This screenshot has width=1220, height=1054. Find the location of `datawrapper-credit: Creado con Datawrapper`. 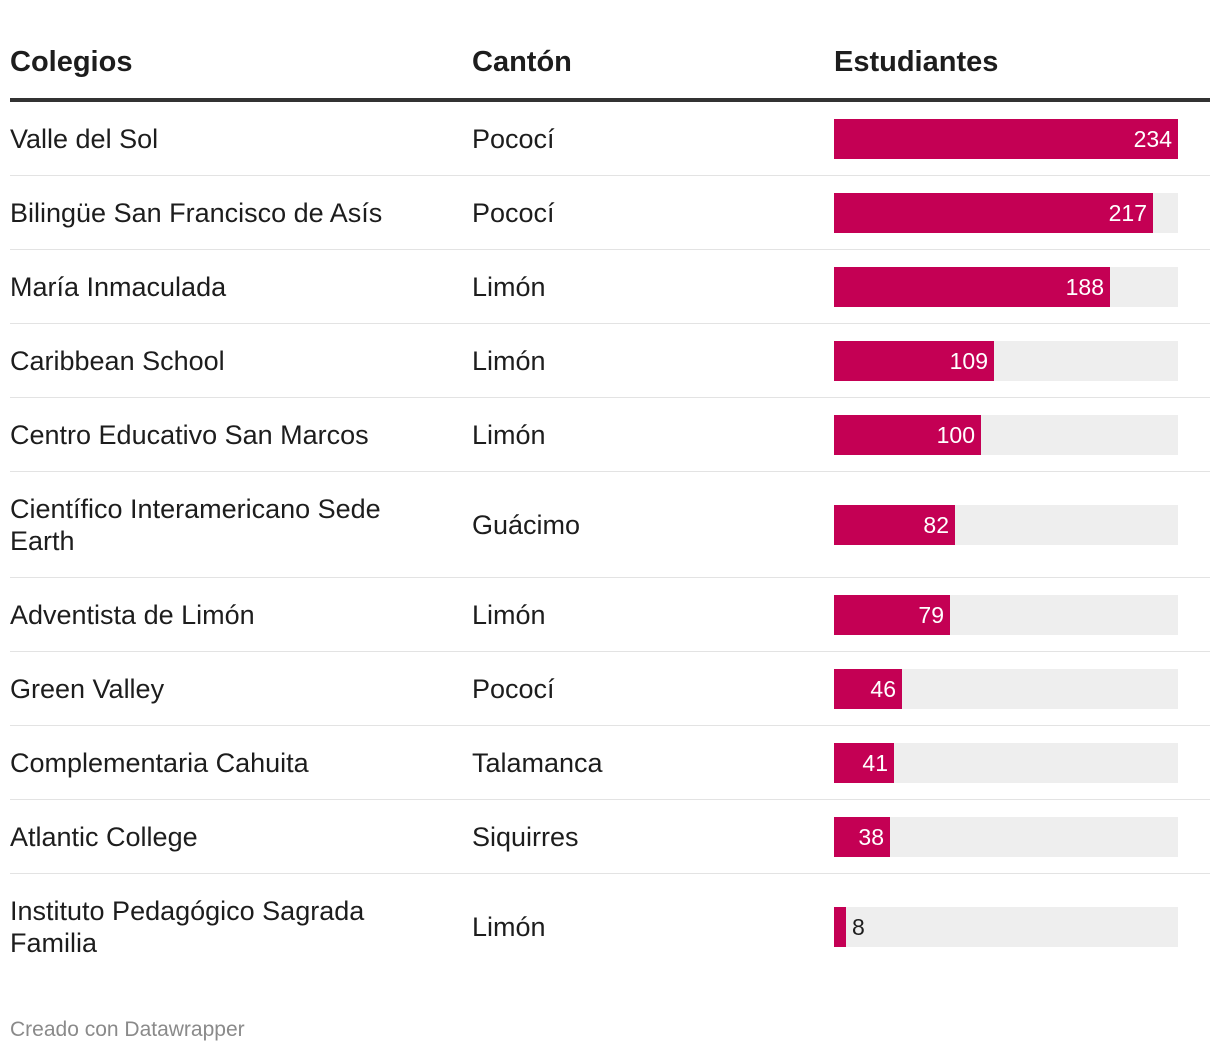

datawrapper-credit: Creado con Datawrapper is located at coordinates (127, 1029).